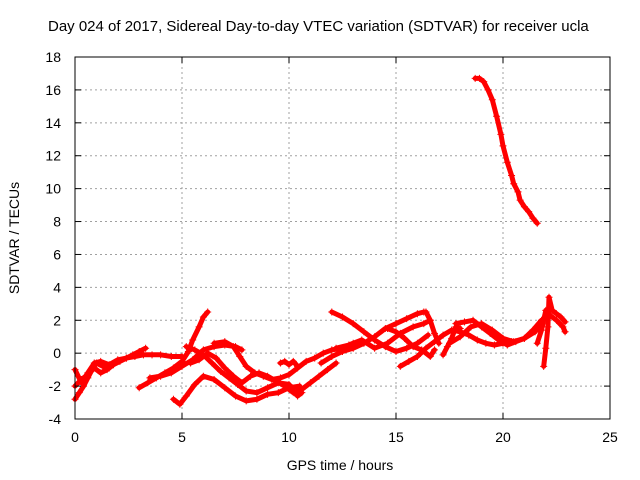  I want to click on x-tick-label: 0, so click(75, 437).